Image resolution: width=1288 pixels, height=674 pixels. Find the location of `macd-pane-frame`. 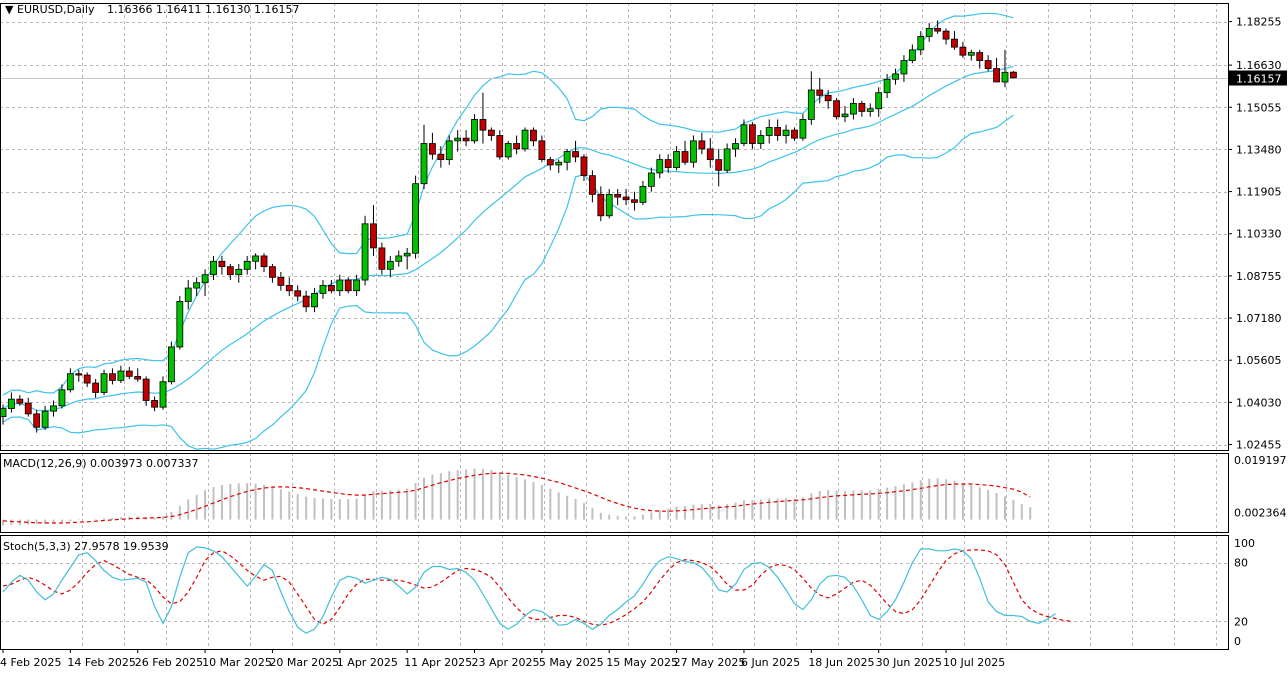

macd-pane-frame is located at coordinates (614, 493).